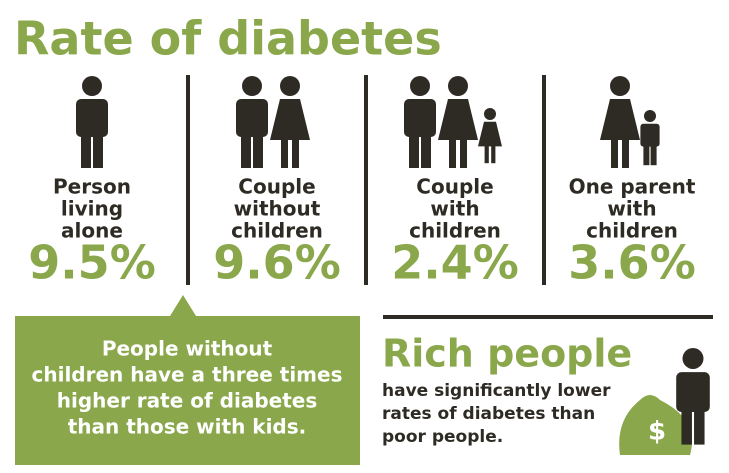 This screenshot has width=729, height=473. I want to click on callout-text: children have a three times, so click(187, 375).